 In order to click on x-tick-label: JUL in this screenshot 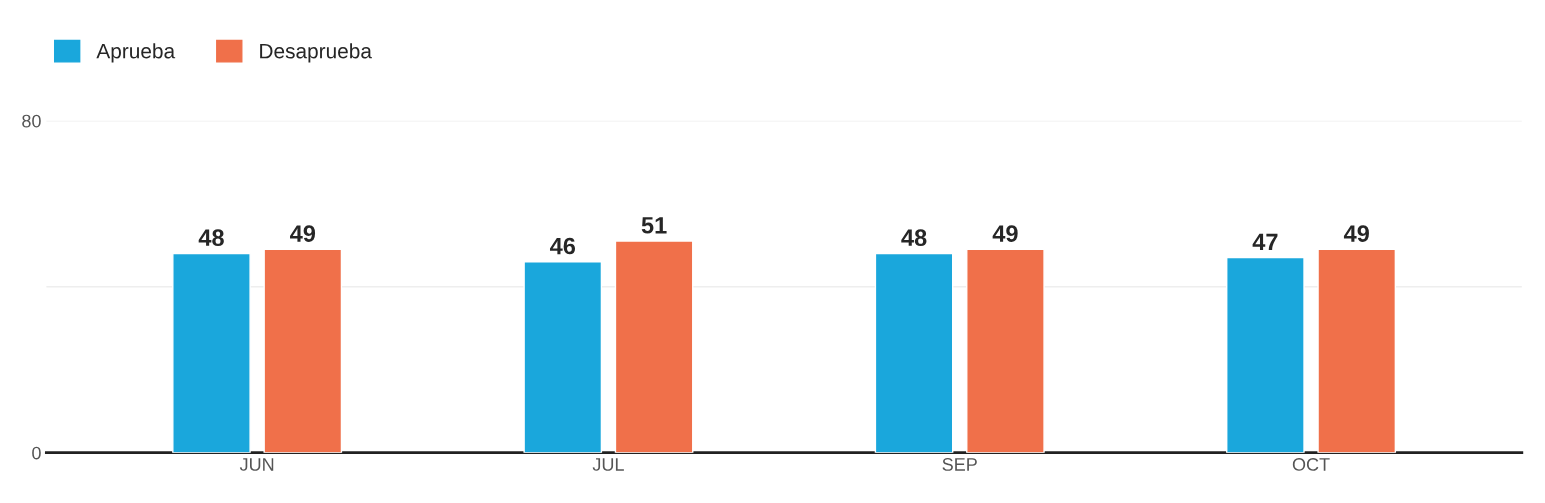, I will do `click(608, 464)`.